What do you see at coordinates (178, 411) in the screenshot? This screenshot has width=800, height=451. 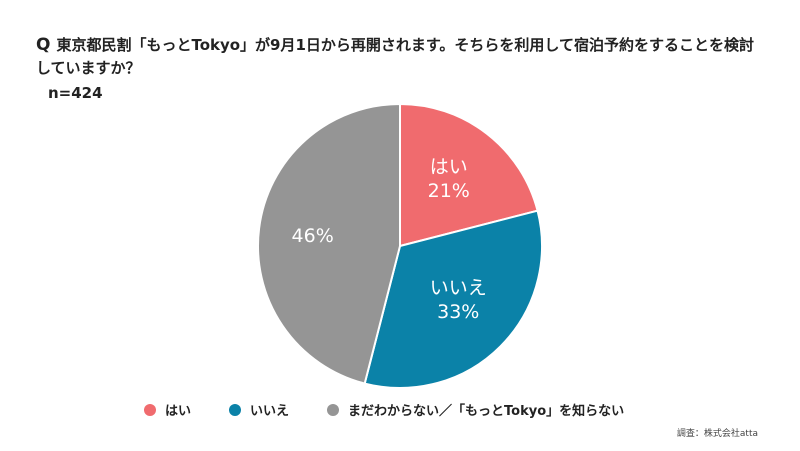 I see `legend-label-yes: はい` at bounding box center [178, 411].